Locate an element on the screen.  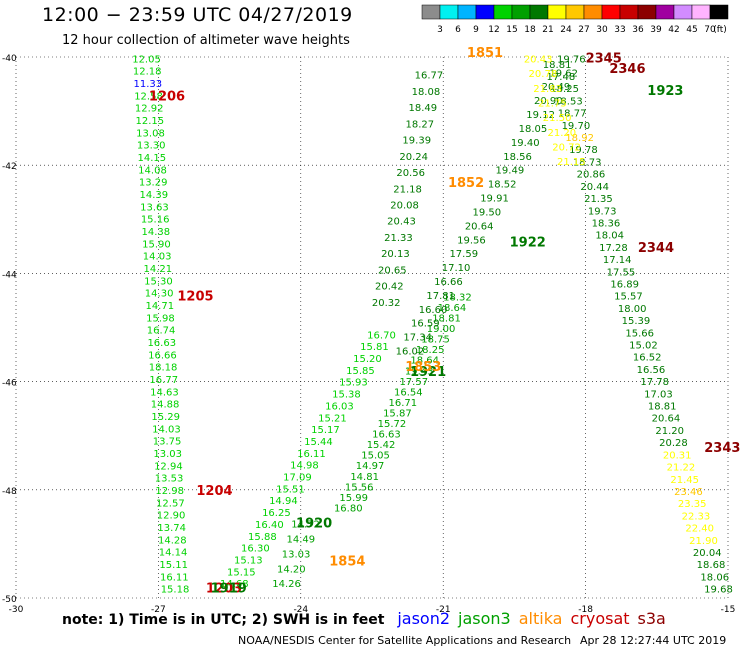
wave-height-value: 15.17 is located at coordinates (325, 430).